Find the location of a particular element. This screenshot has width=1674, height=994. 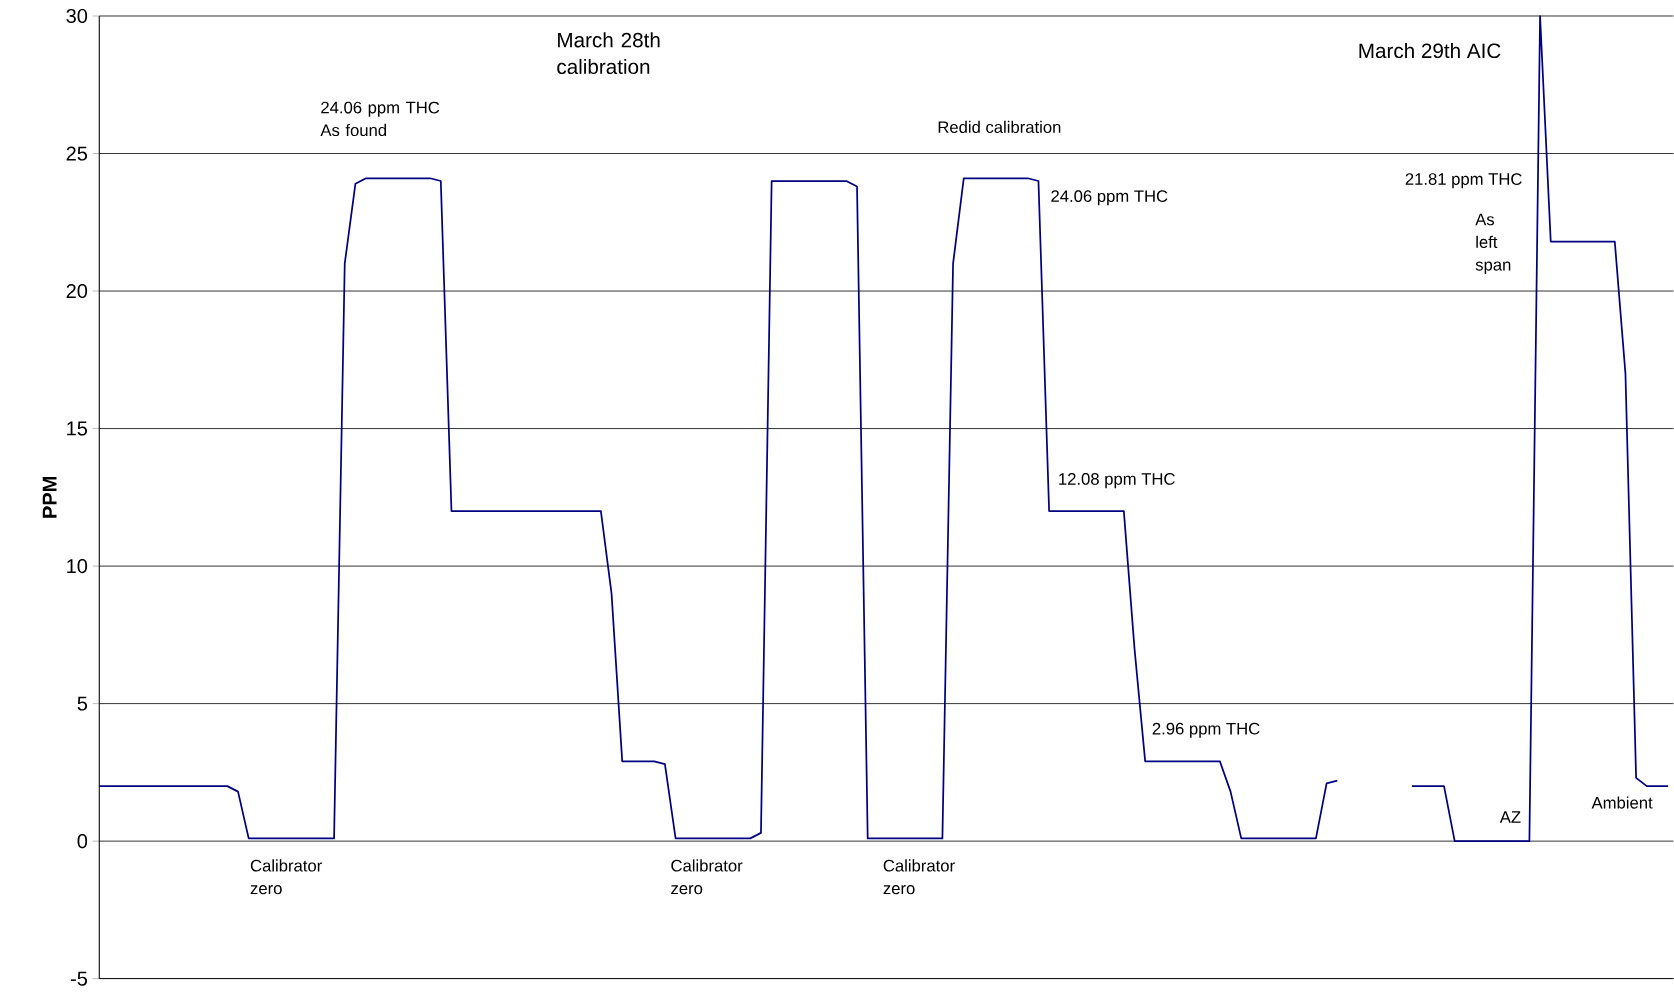

annotation: March 29th AIC is located at coordinates (1430, 51).